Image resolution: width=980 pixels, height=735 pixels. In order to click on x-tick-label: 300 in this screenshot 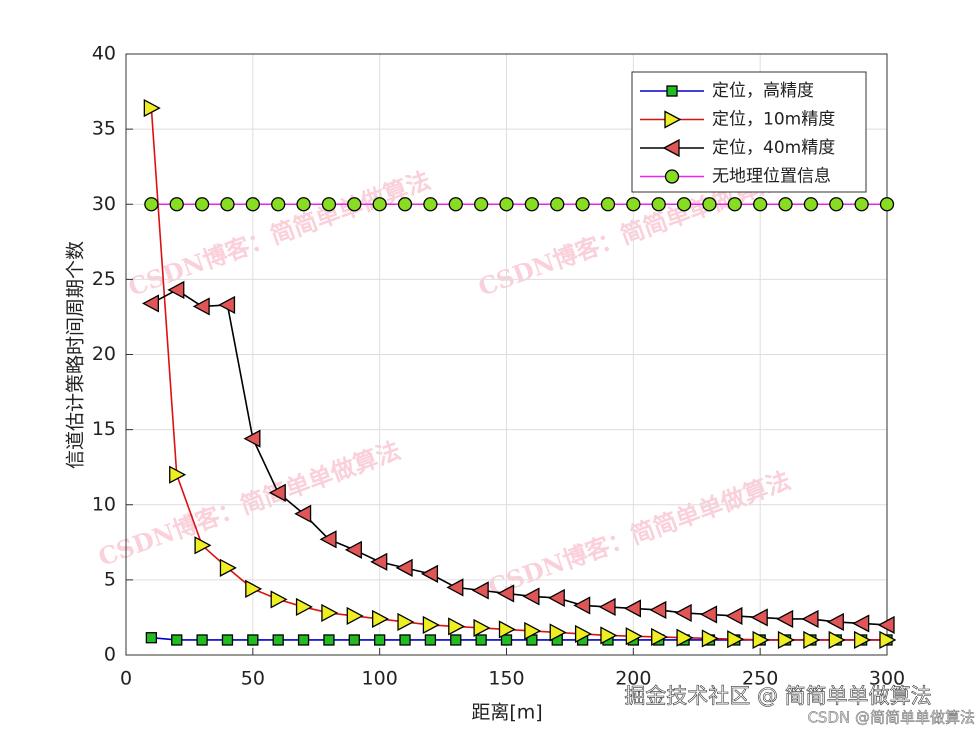, I will do `click(887, 679)`.